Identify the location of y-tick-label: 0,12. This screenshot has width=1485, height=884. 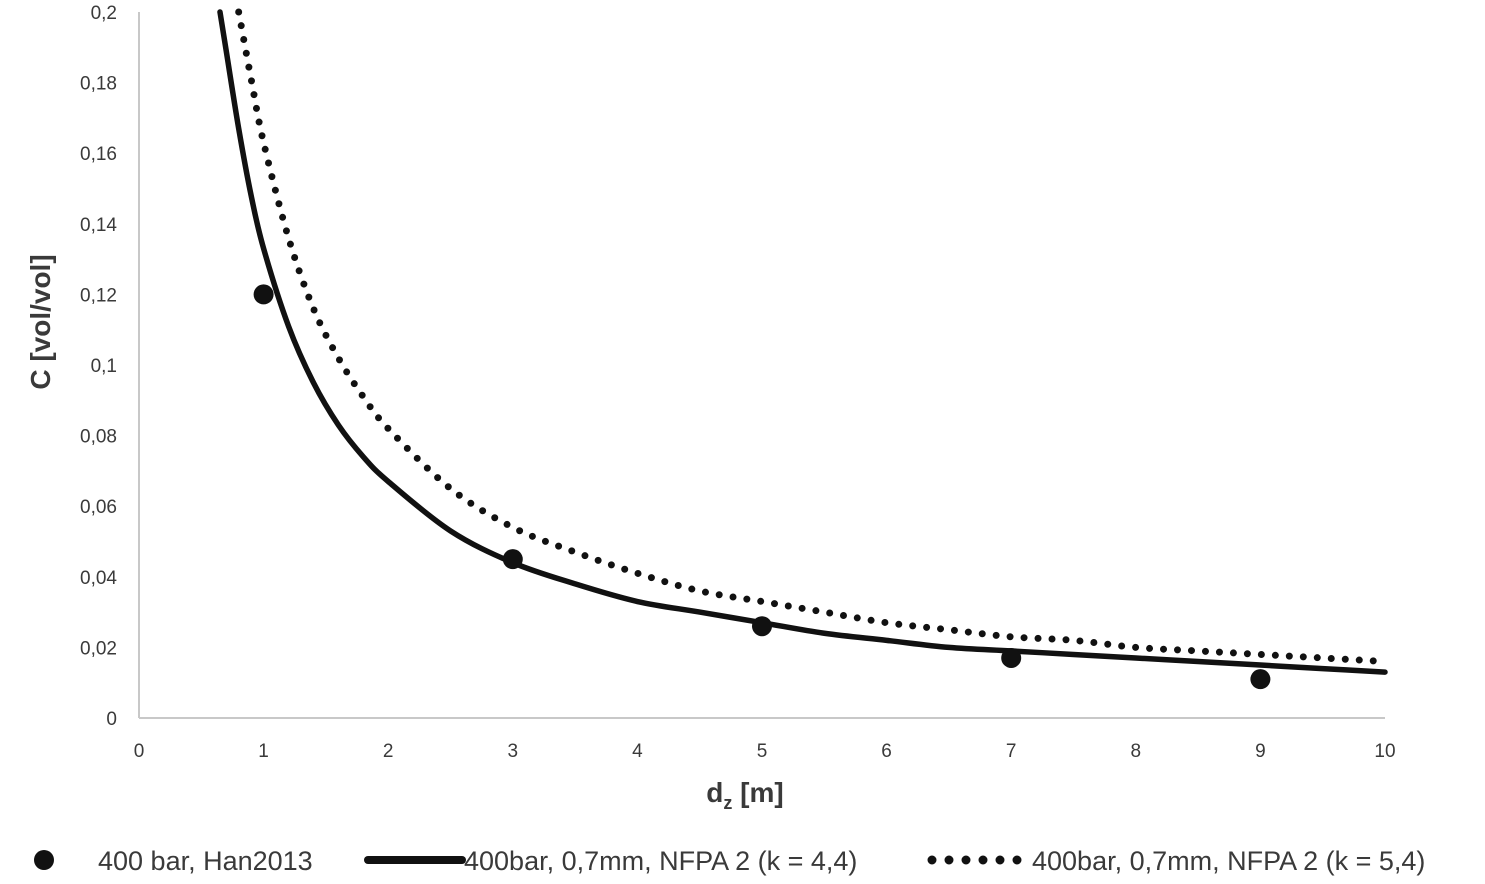
(98, 295).